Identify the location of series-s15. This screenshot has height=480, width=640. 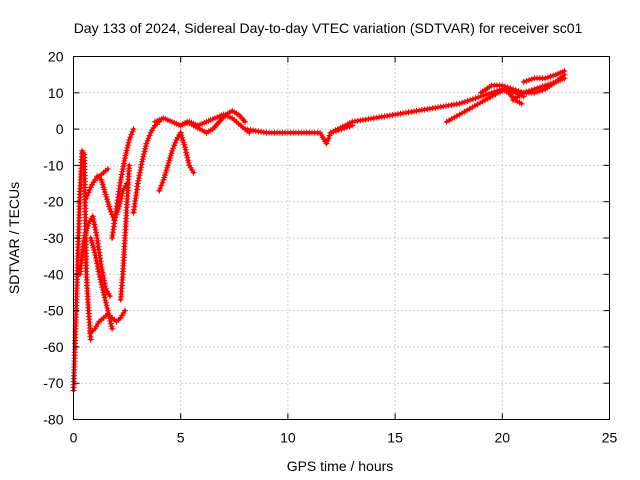
(416, 111).